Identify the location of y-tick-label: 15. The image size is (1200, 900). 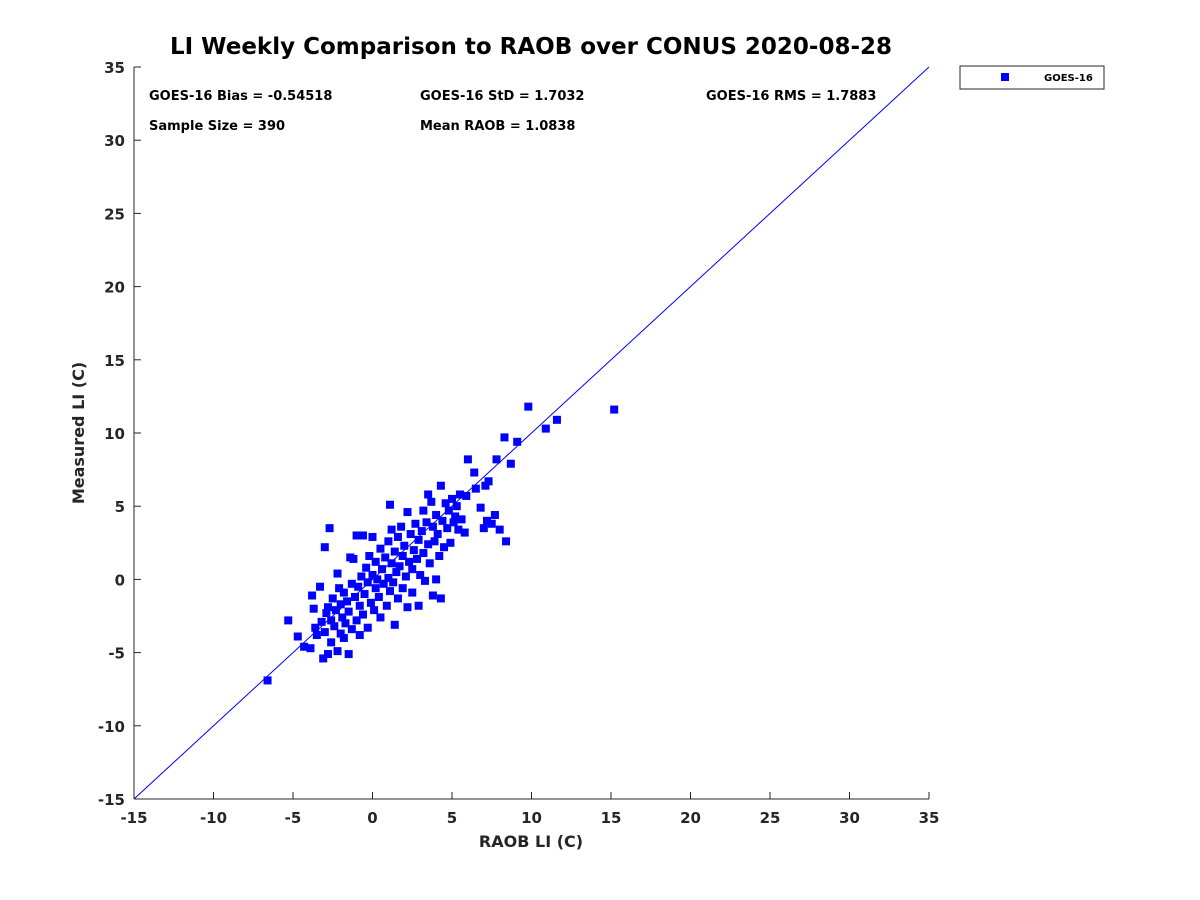
(114, 361).